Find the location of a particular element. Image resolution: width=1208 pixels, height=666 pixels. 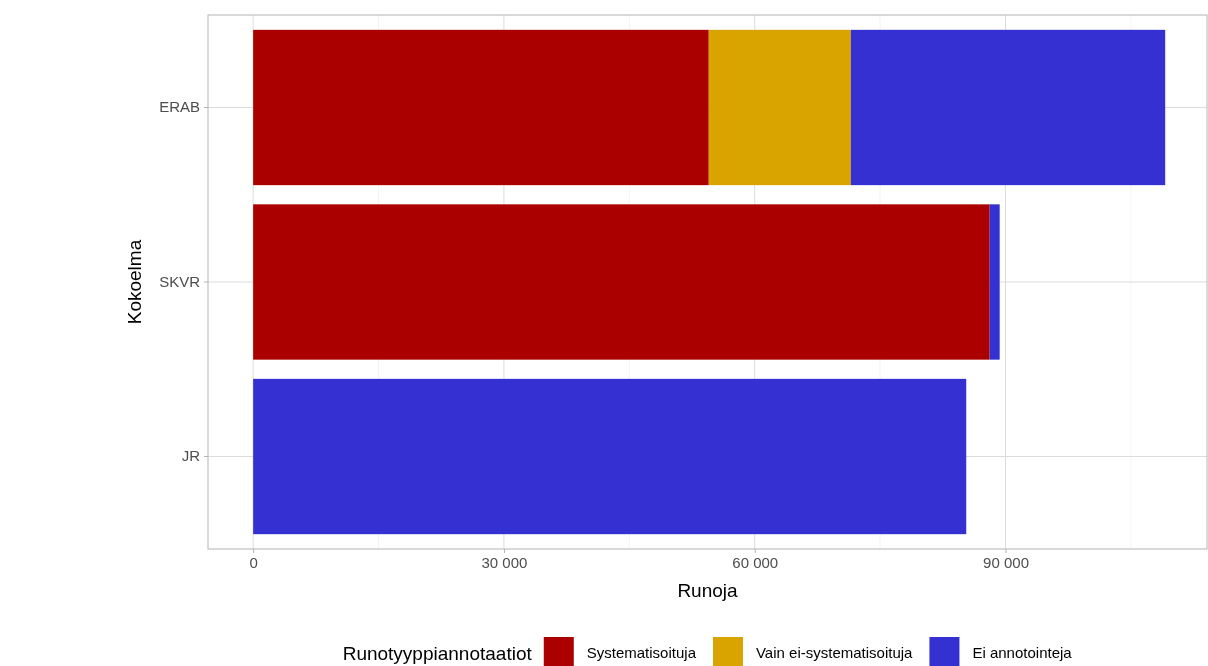

legend-label: Ei annotointeja is located at coordinates (1022, 652).